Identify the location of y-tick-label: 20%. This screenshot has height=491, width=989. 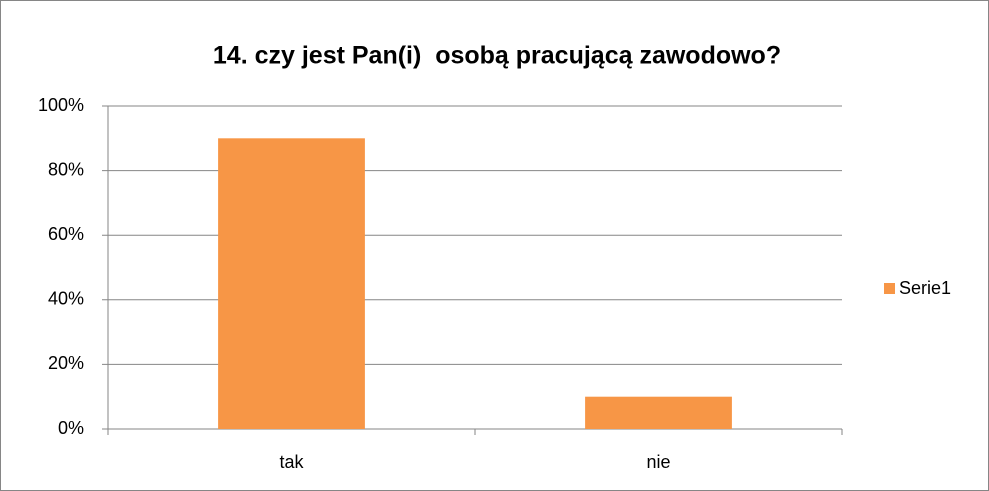
(66, 363).